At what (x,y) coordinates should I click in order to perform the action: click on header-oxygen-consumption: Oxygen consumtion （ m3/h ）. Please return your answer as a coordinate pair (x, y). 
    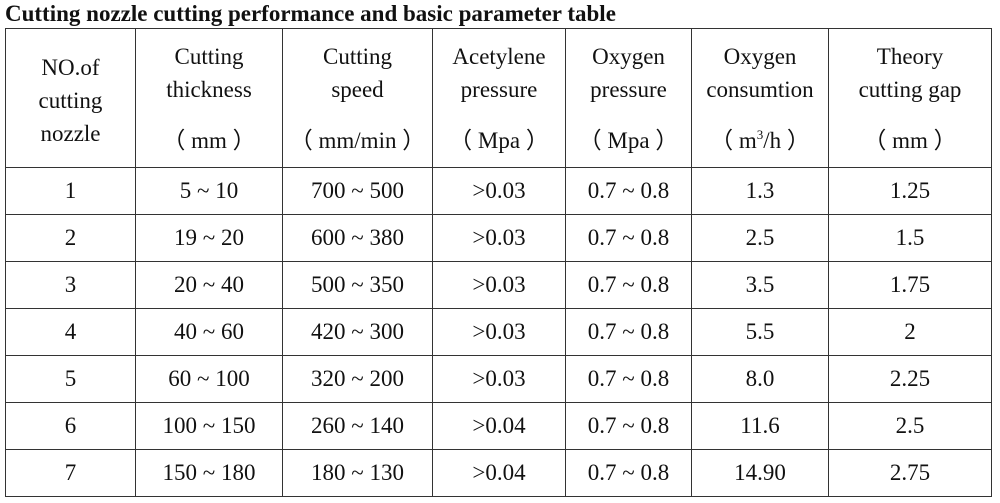
    Looking at the image, I should click on (760, 98).